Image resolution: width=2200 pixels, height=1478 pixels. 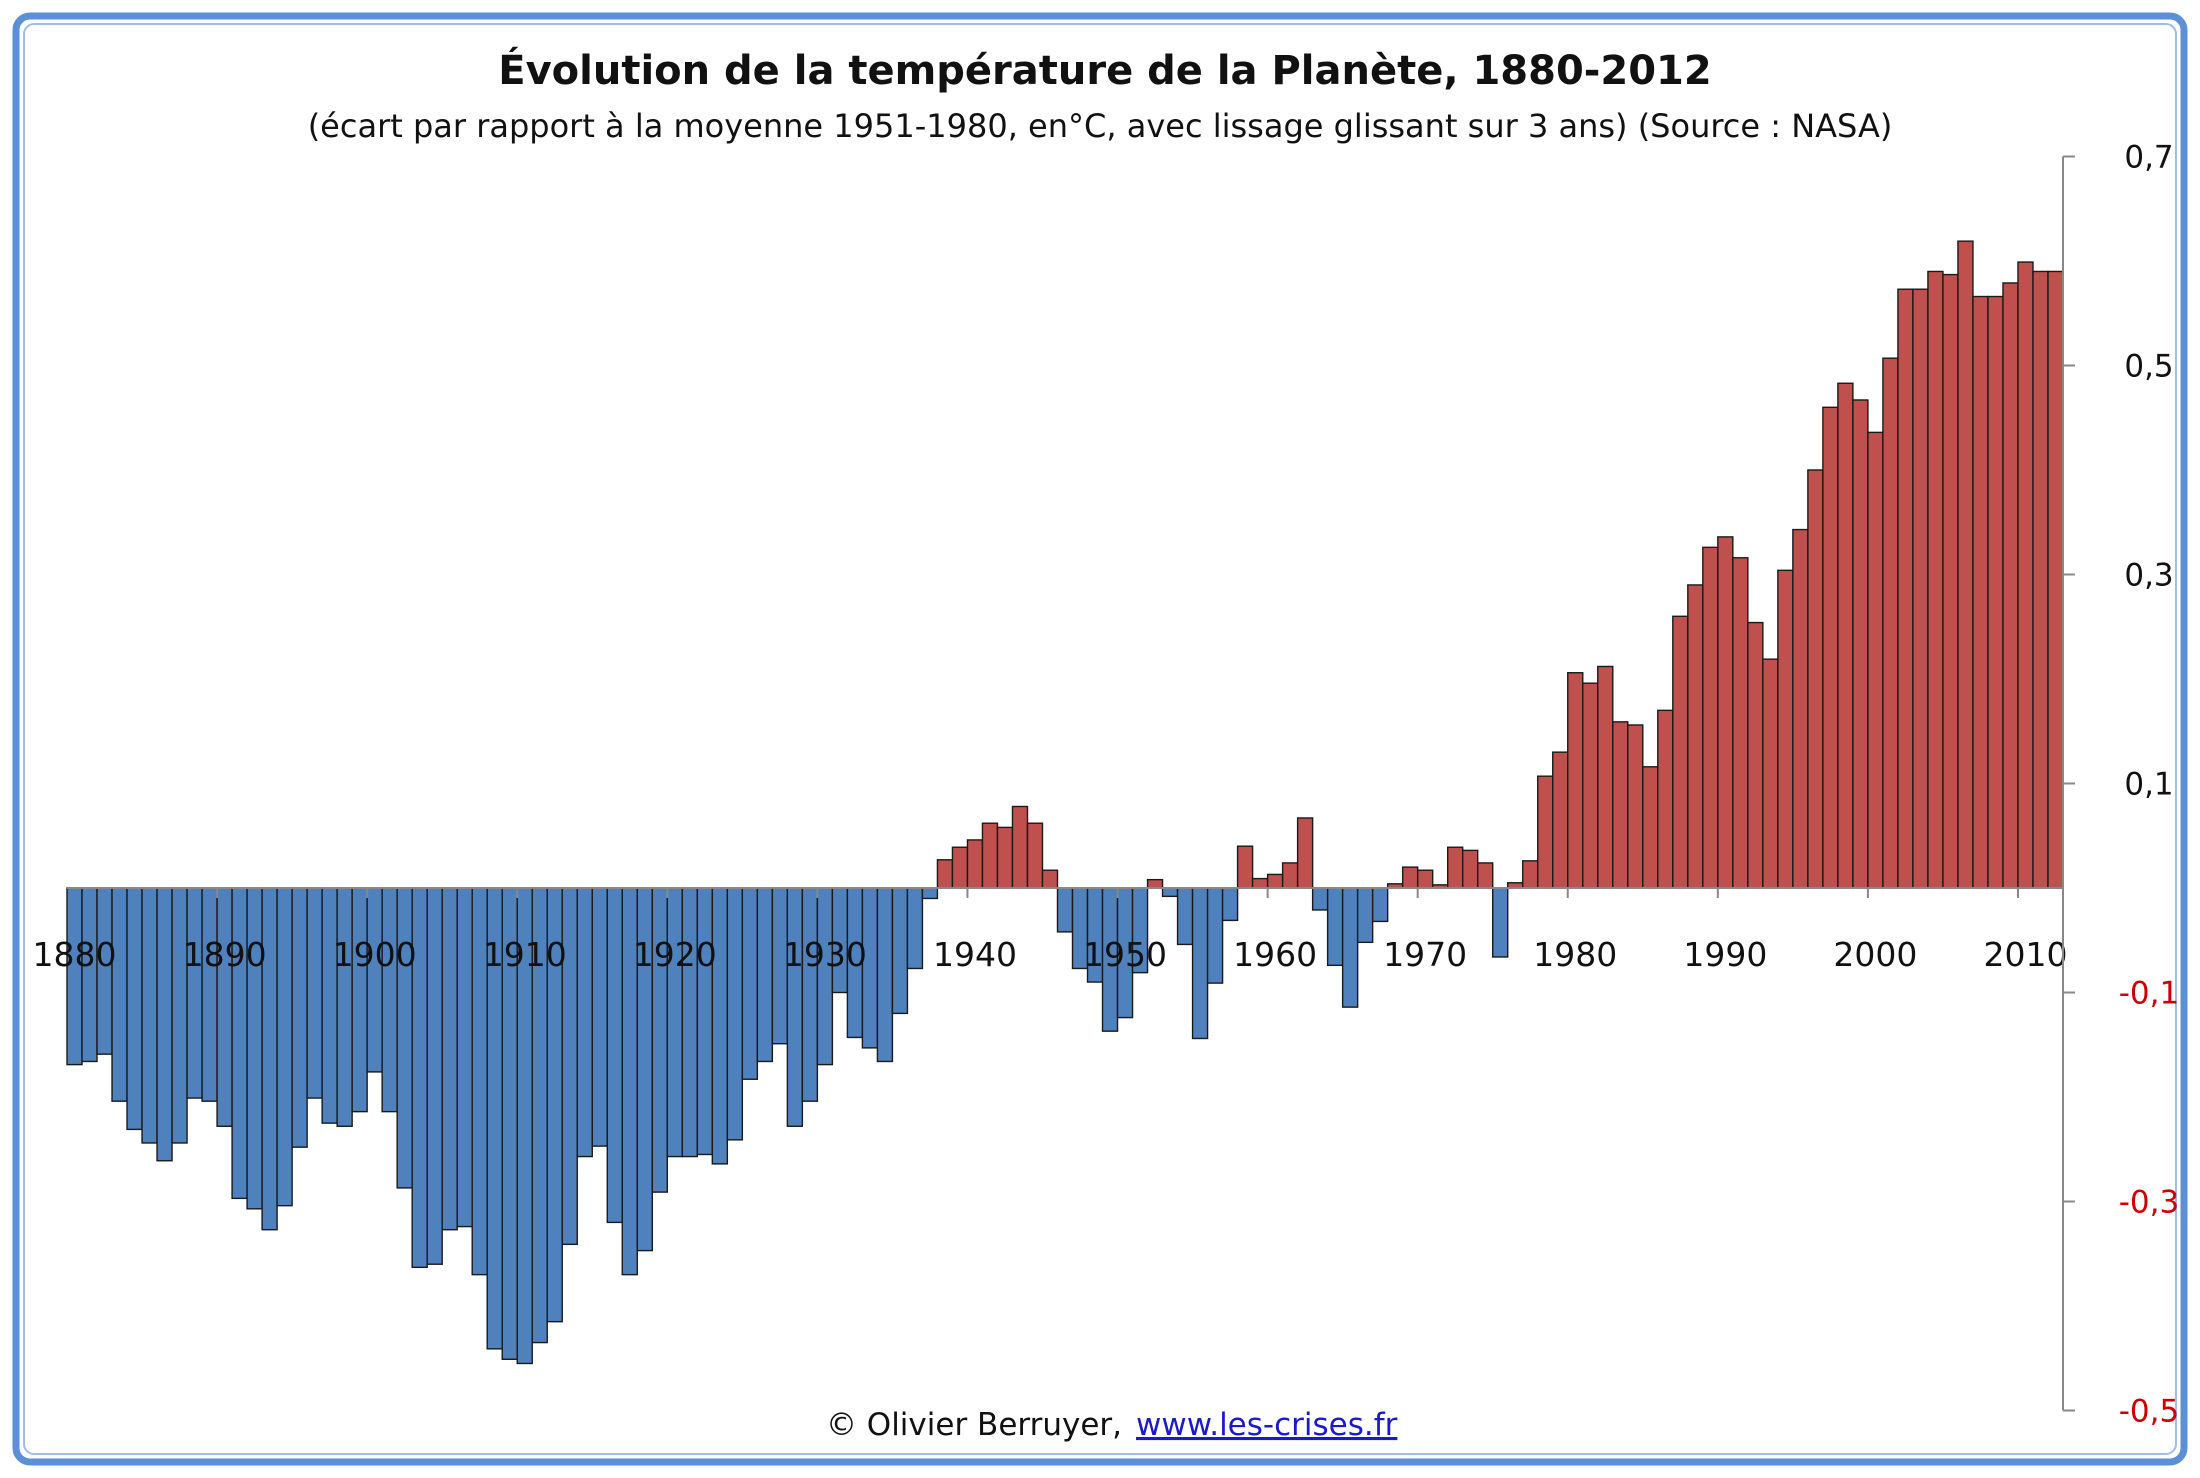 What do you see at coordinates (1500, 922) in the screenshot?
I see `bar-1975` at bounding box center [1500, 922].